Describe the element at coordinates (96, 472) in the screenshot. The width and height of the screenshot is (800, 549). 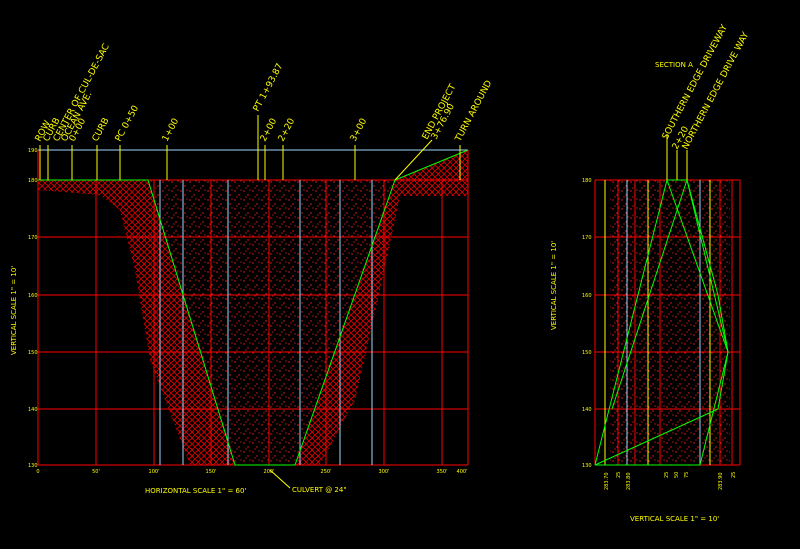
I see `x-label: 50'` at that location.